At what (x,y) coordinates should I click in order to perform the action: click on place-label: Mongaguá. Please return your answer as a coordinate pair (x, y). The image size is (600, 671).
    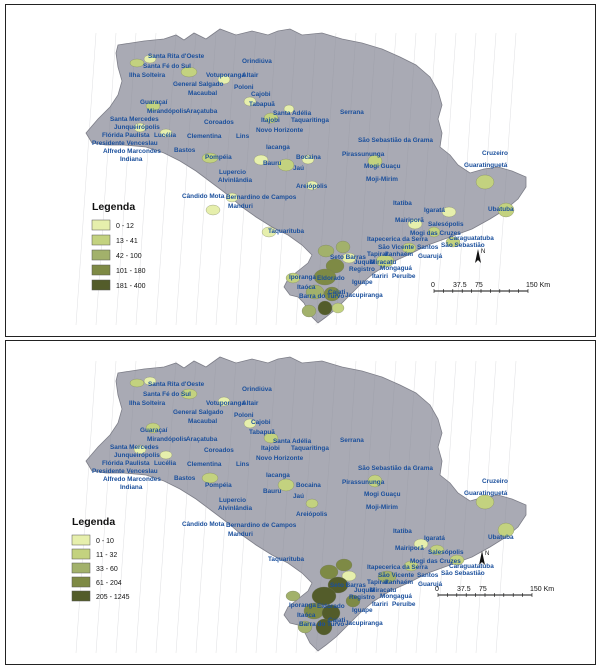
    Looking at the image, I should click on (396, 268).